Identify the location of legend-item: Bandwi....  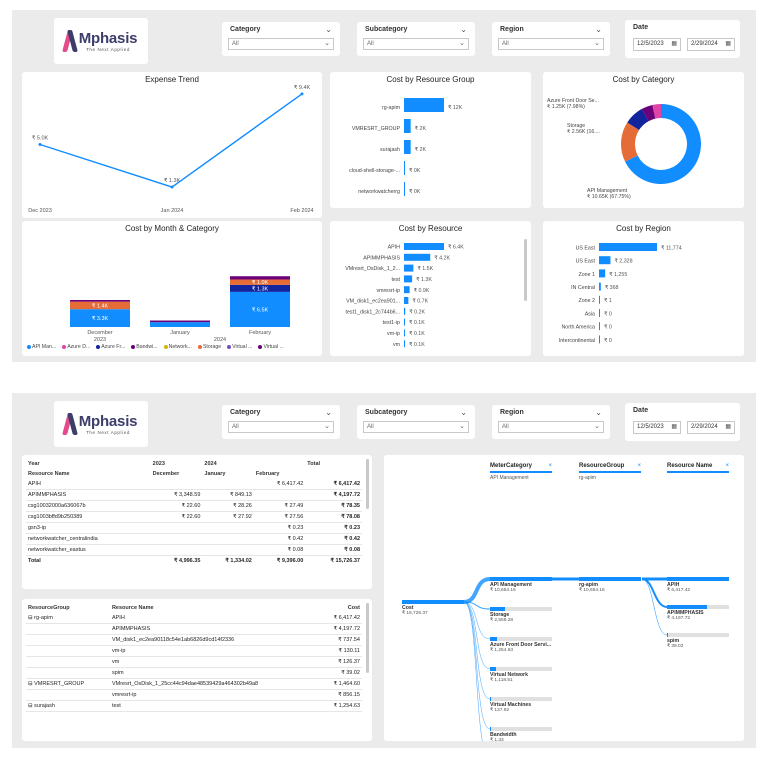
(145, 347).